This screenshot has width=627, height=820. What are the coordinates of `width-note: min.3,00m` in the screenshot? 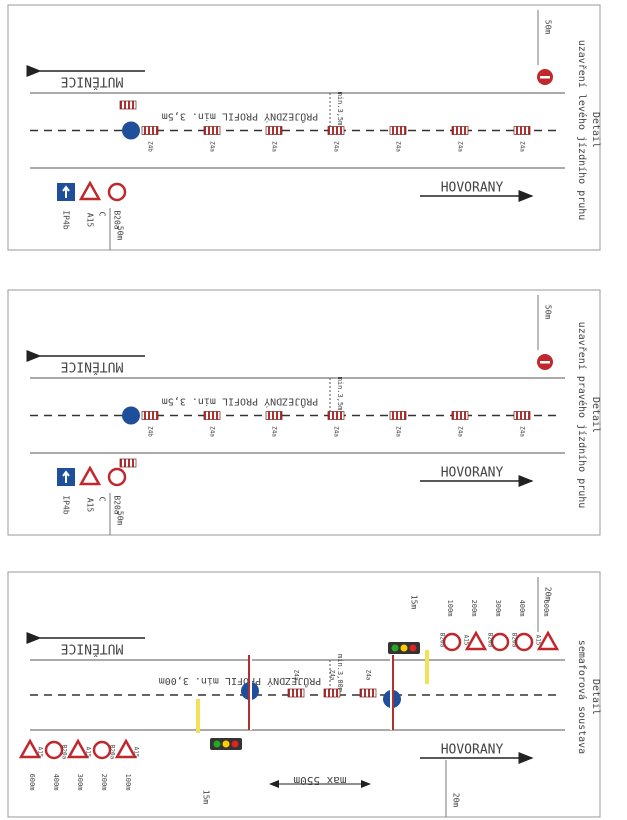 It's located at (340, 673).